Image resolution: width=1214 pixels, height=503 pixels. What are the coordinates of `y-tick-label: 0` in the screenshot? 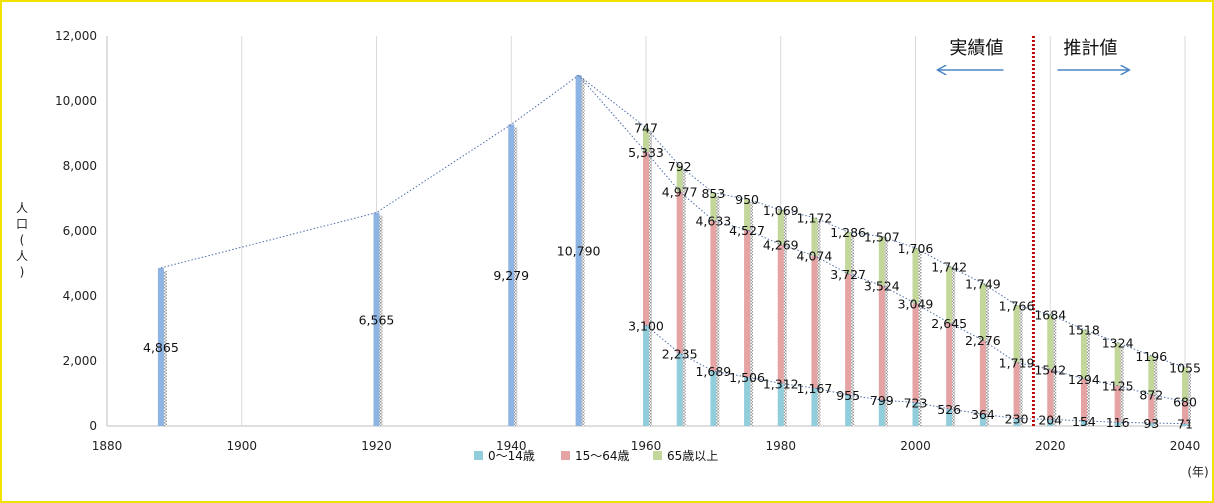 It's located at (93, 426).